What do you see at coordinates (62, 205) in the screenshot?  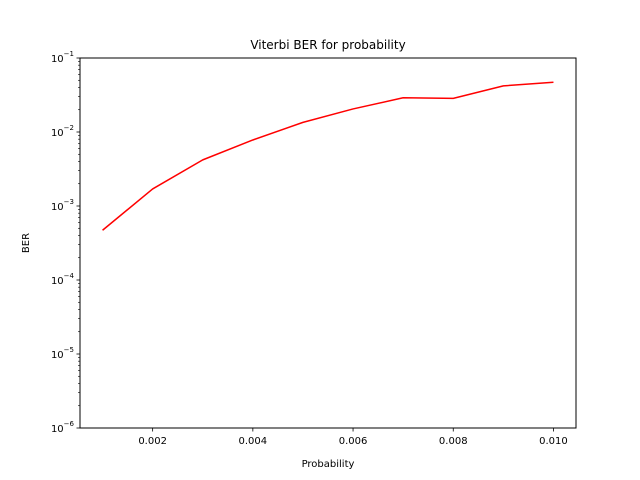 I see `y-tick-label: 10⁻³` at bounding box center [62, 205].